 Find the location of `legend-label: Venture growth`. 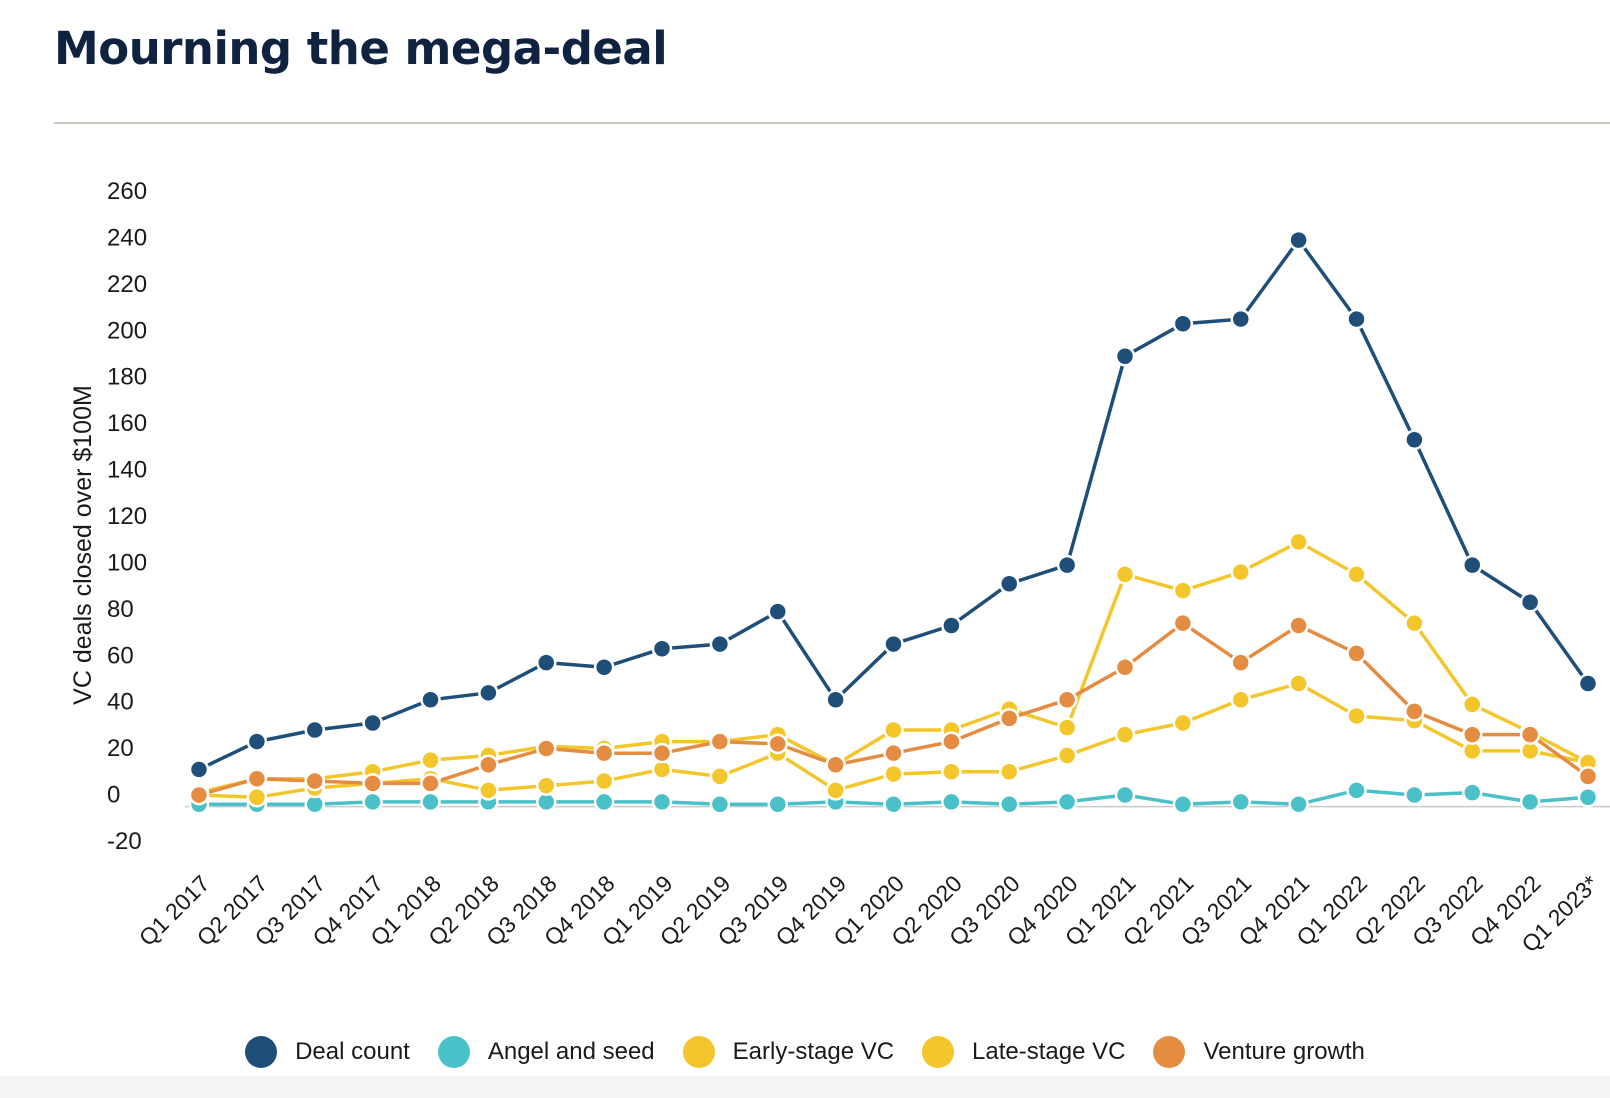

legend-label: Venture growth is located at coordinates (1284, 1051).